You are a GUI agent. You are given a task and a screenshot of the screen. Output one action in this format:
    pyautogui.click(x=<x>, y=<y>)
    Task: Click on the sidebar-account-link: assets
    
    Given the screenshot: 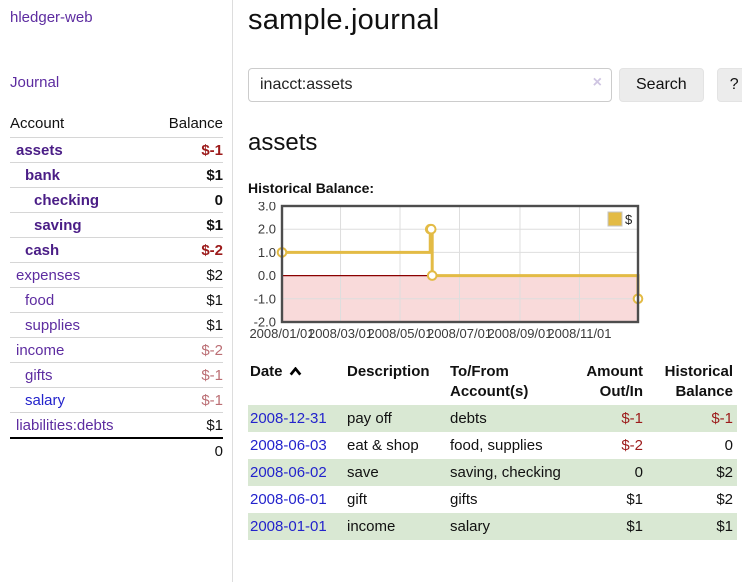 What is the action you would take?
    pyautogui.click(x=39, y=150)
    